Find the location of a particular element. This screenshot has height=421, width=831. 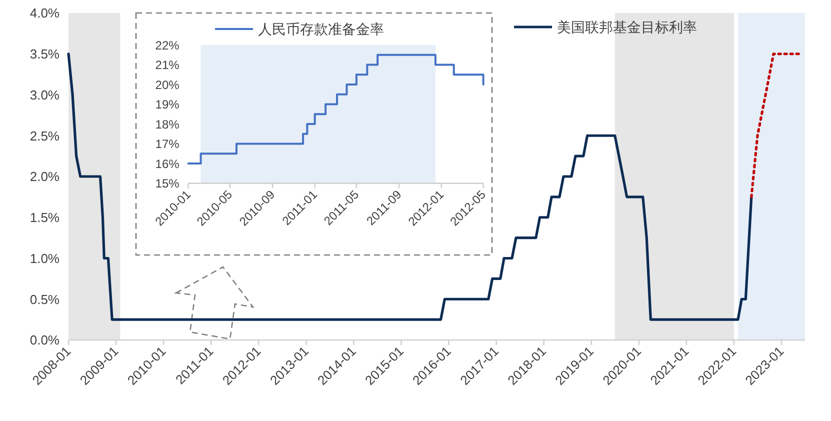

y-tick-label: 0.5% is located at coordinates (45, 299).